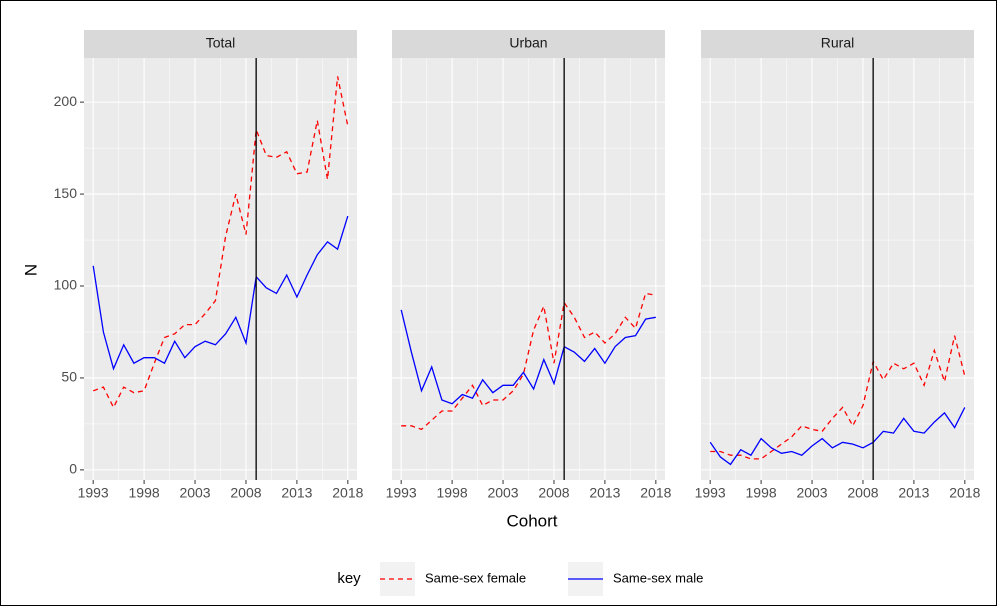  I want to click on y-axis-title: N, so click(30, 270).